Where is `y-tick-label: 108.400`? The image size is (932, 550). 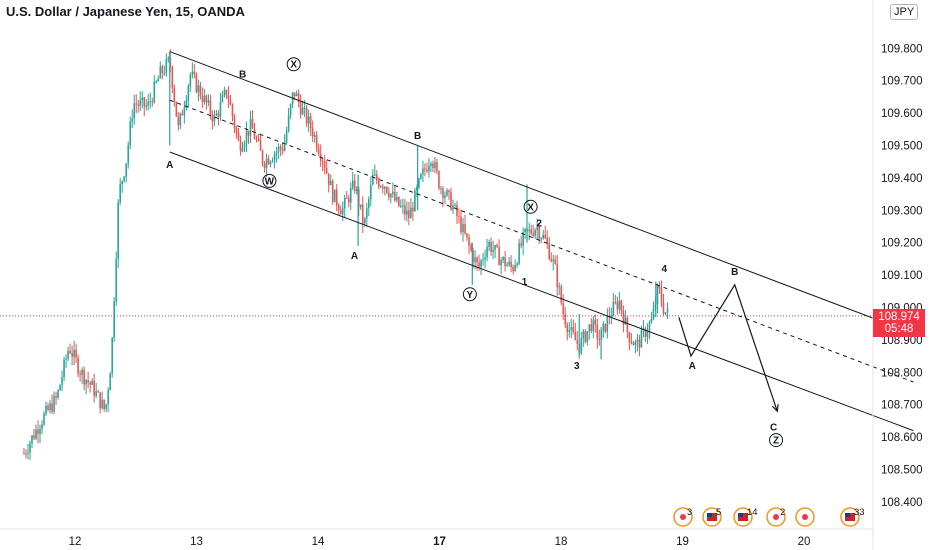
y-tick-label: 108.400 is located at coordinates (902, 503).